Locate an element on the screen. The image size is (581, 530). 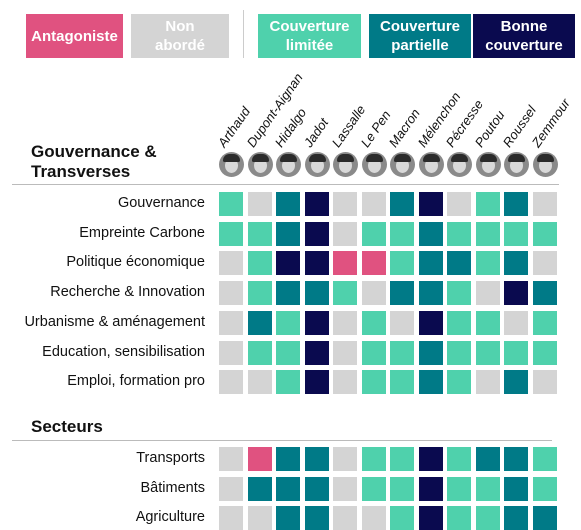
row-label: Empreinte Carbone is located at coordinates (142, 232).